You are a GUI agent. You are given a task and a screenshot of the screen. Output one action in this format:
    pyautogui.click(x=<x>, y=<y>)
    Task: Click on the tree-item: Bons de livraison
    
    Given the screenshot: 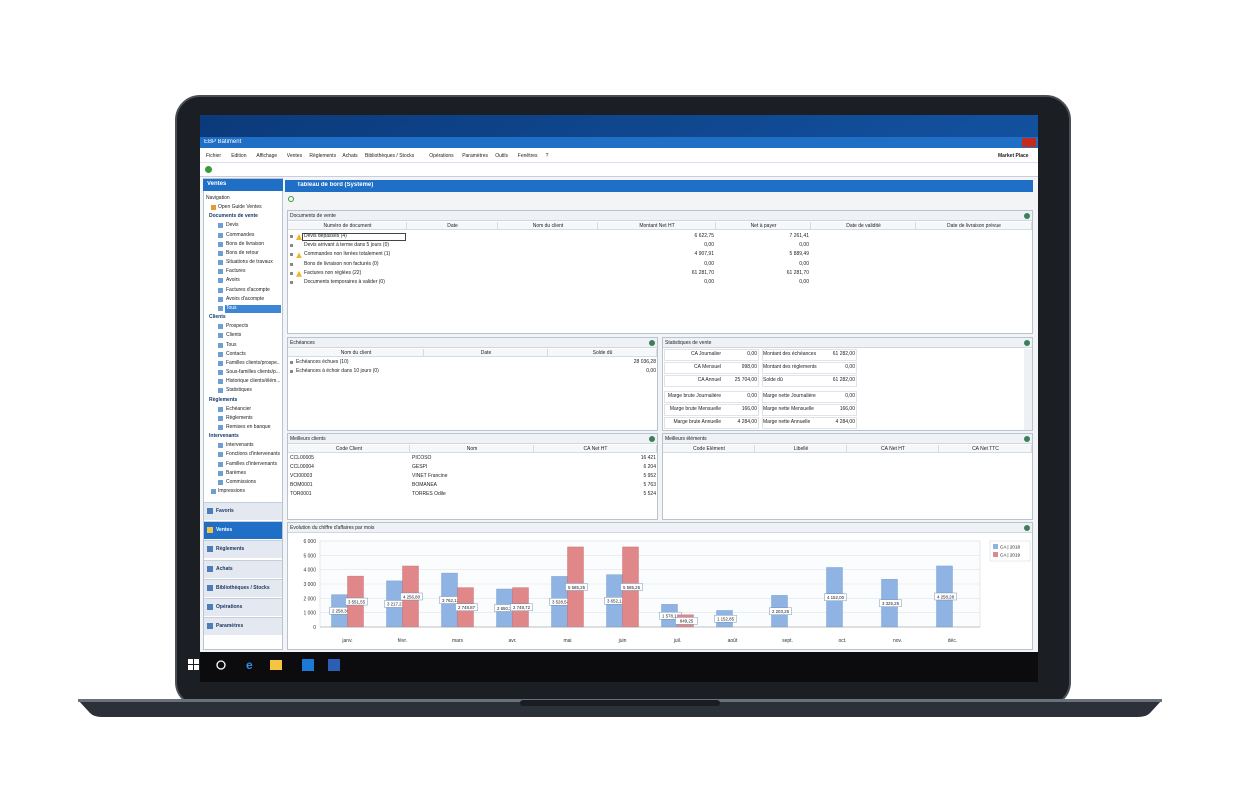 What is the action you would take?
    pyautogui.click(x=245, y=243)
    